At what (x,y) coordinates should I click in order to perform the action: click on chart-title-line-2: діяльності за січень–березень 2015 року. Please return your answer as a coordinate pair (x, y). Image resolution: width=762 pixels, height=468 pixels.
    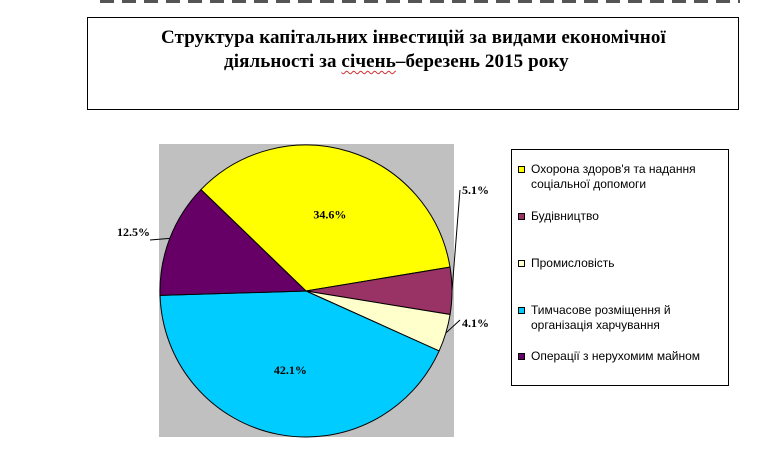
    Looking at the image, I should click on (396, 62).